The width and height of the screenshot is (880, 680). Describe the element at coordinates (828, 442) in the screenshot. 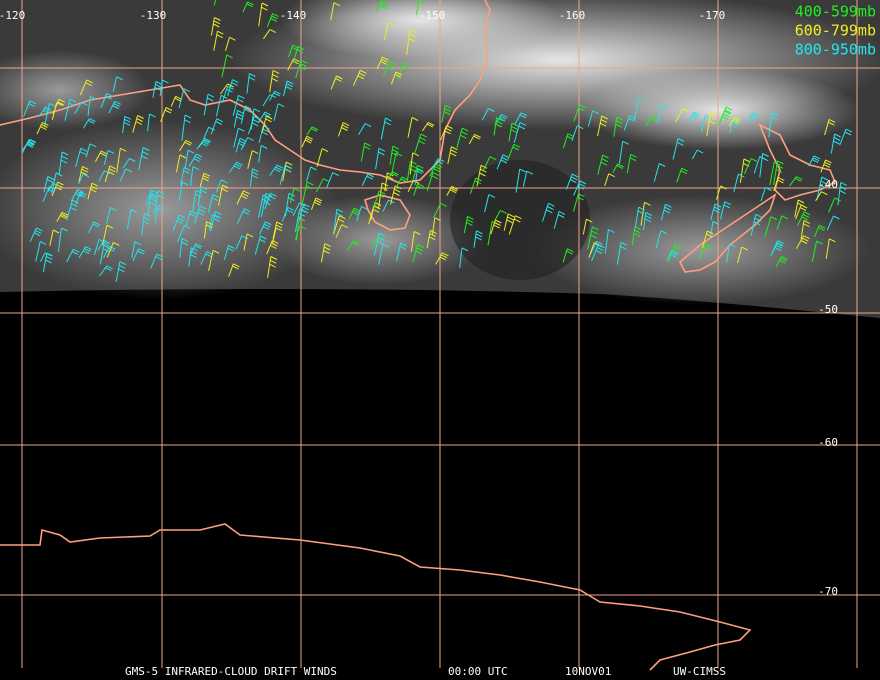

I see `latitude-label: -60` at that location.